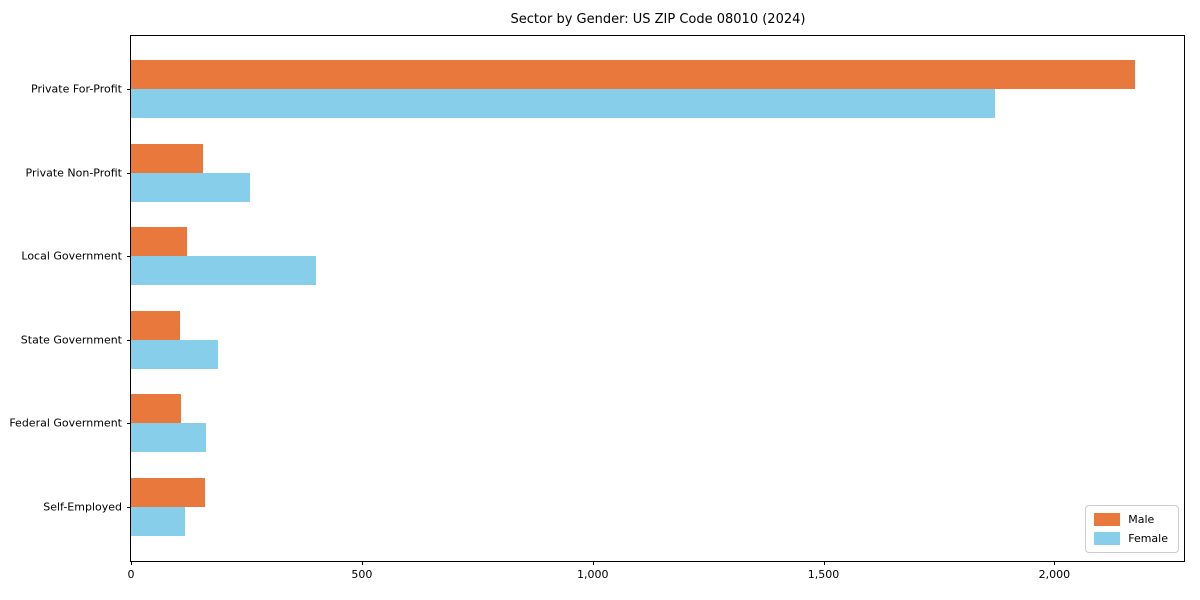 This screenshot has width=1200, height=600. What do you see at coordinates (823, 574) in the screenshot?
I see `x-tick-label: 1,500` at bounding box center [823, 574].